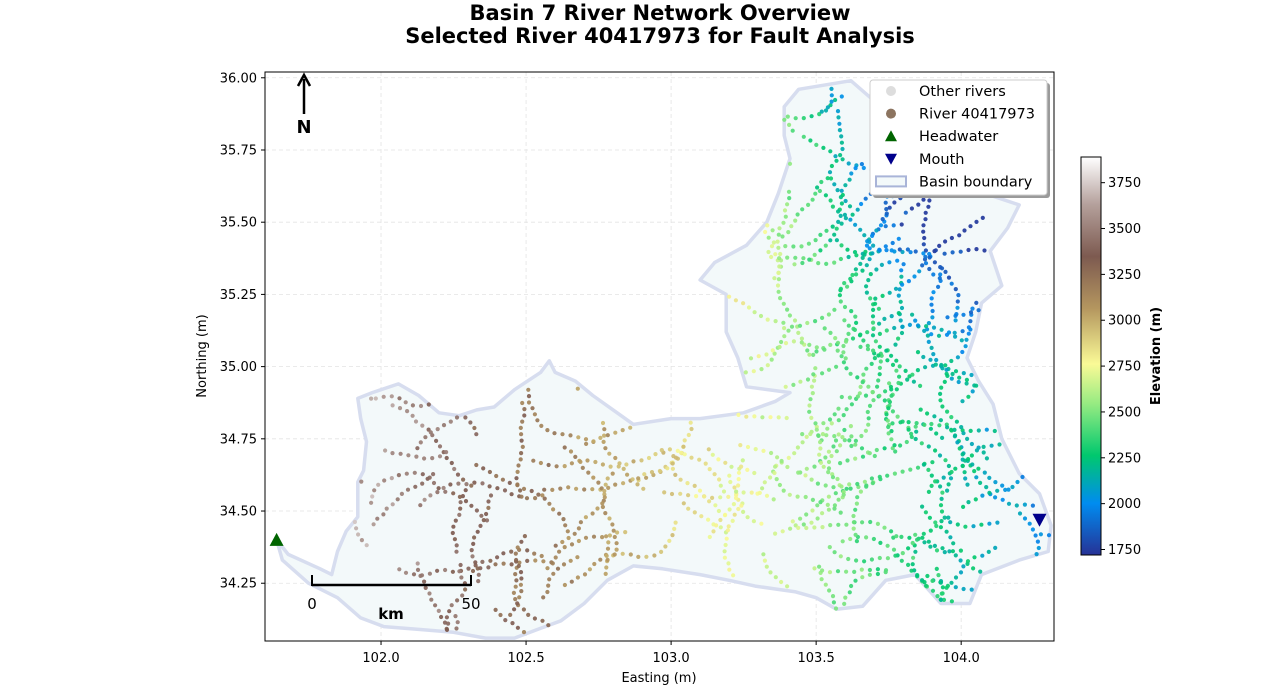 The height and width of the screenshot is (692, 1280). What do you see at coordinates (941, 137) in the screenshot?
I see `legend-entry: Headwater` at bounding box center [941, 137].